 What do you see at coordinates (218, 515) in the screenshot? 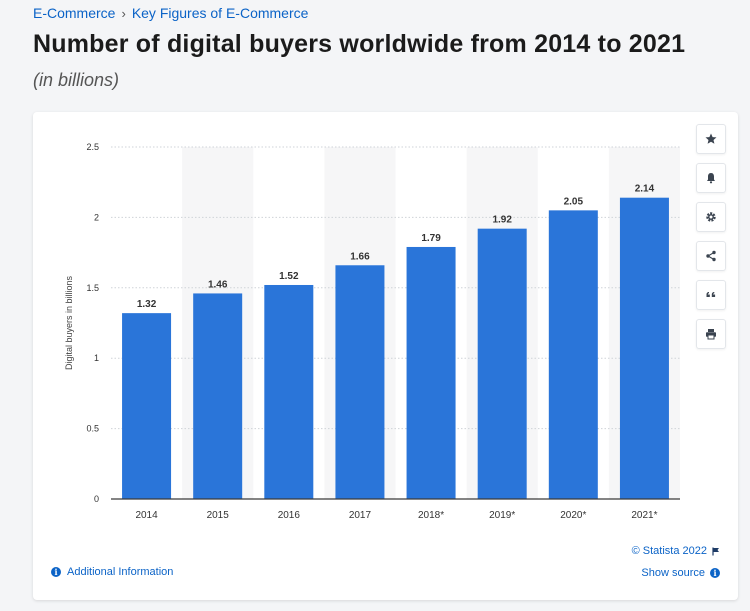
I see `x-tick-label: 2015` at bounding box center [218, 515].